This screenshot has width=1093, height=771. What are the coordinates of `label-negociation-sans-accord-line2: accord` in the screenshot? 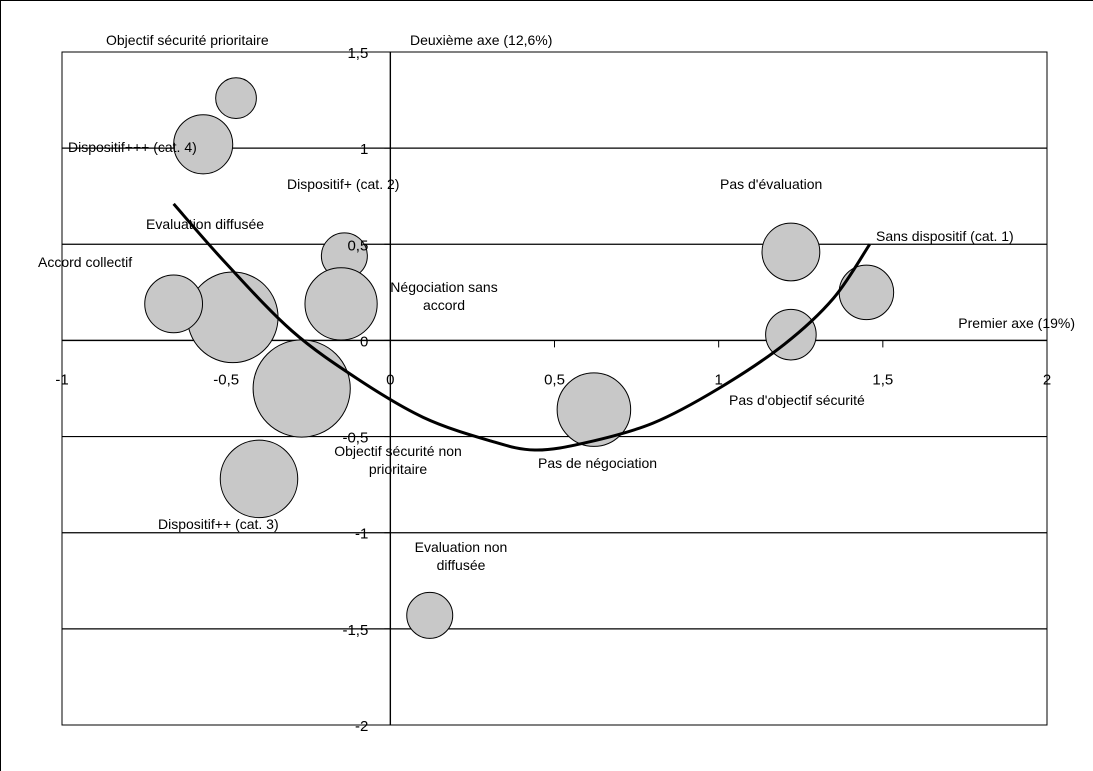 It's located at (444, 305).